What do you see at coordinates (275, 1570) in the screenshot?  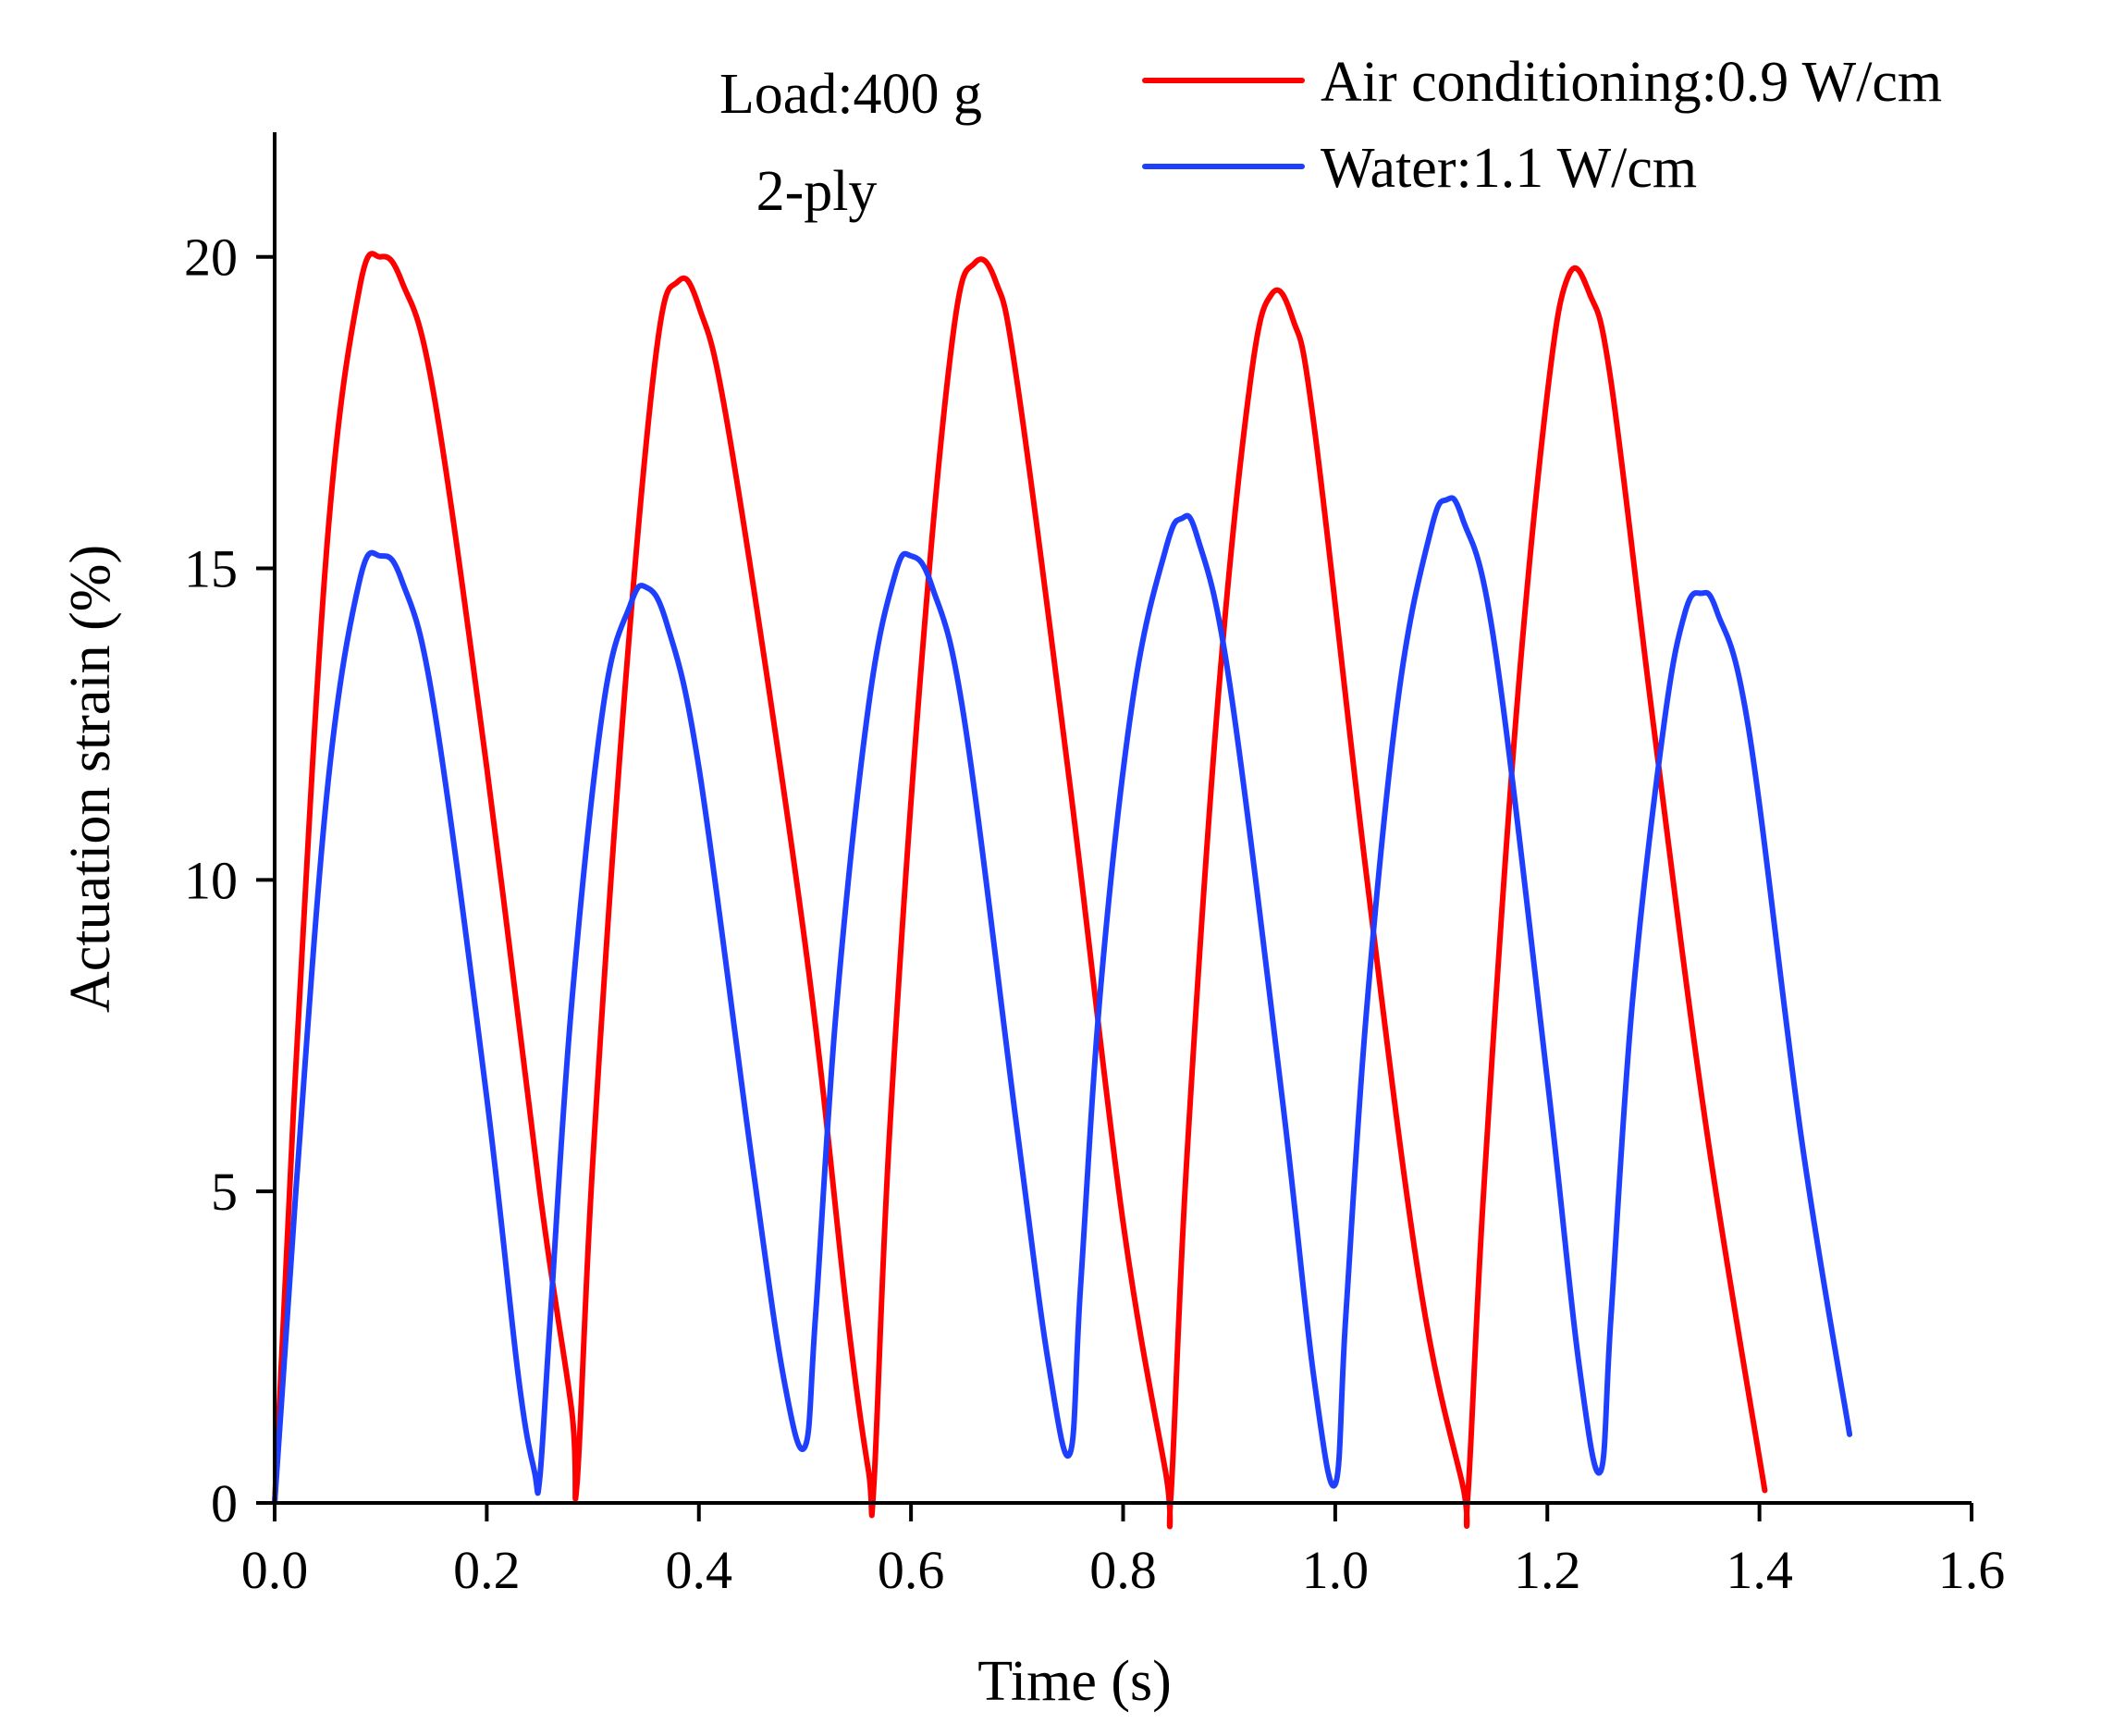 I see `x-tick-label: 0.0` at bounding box center [275, 1570].